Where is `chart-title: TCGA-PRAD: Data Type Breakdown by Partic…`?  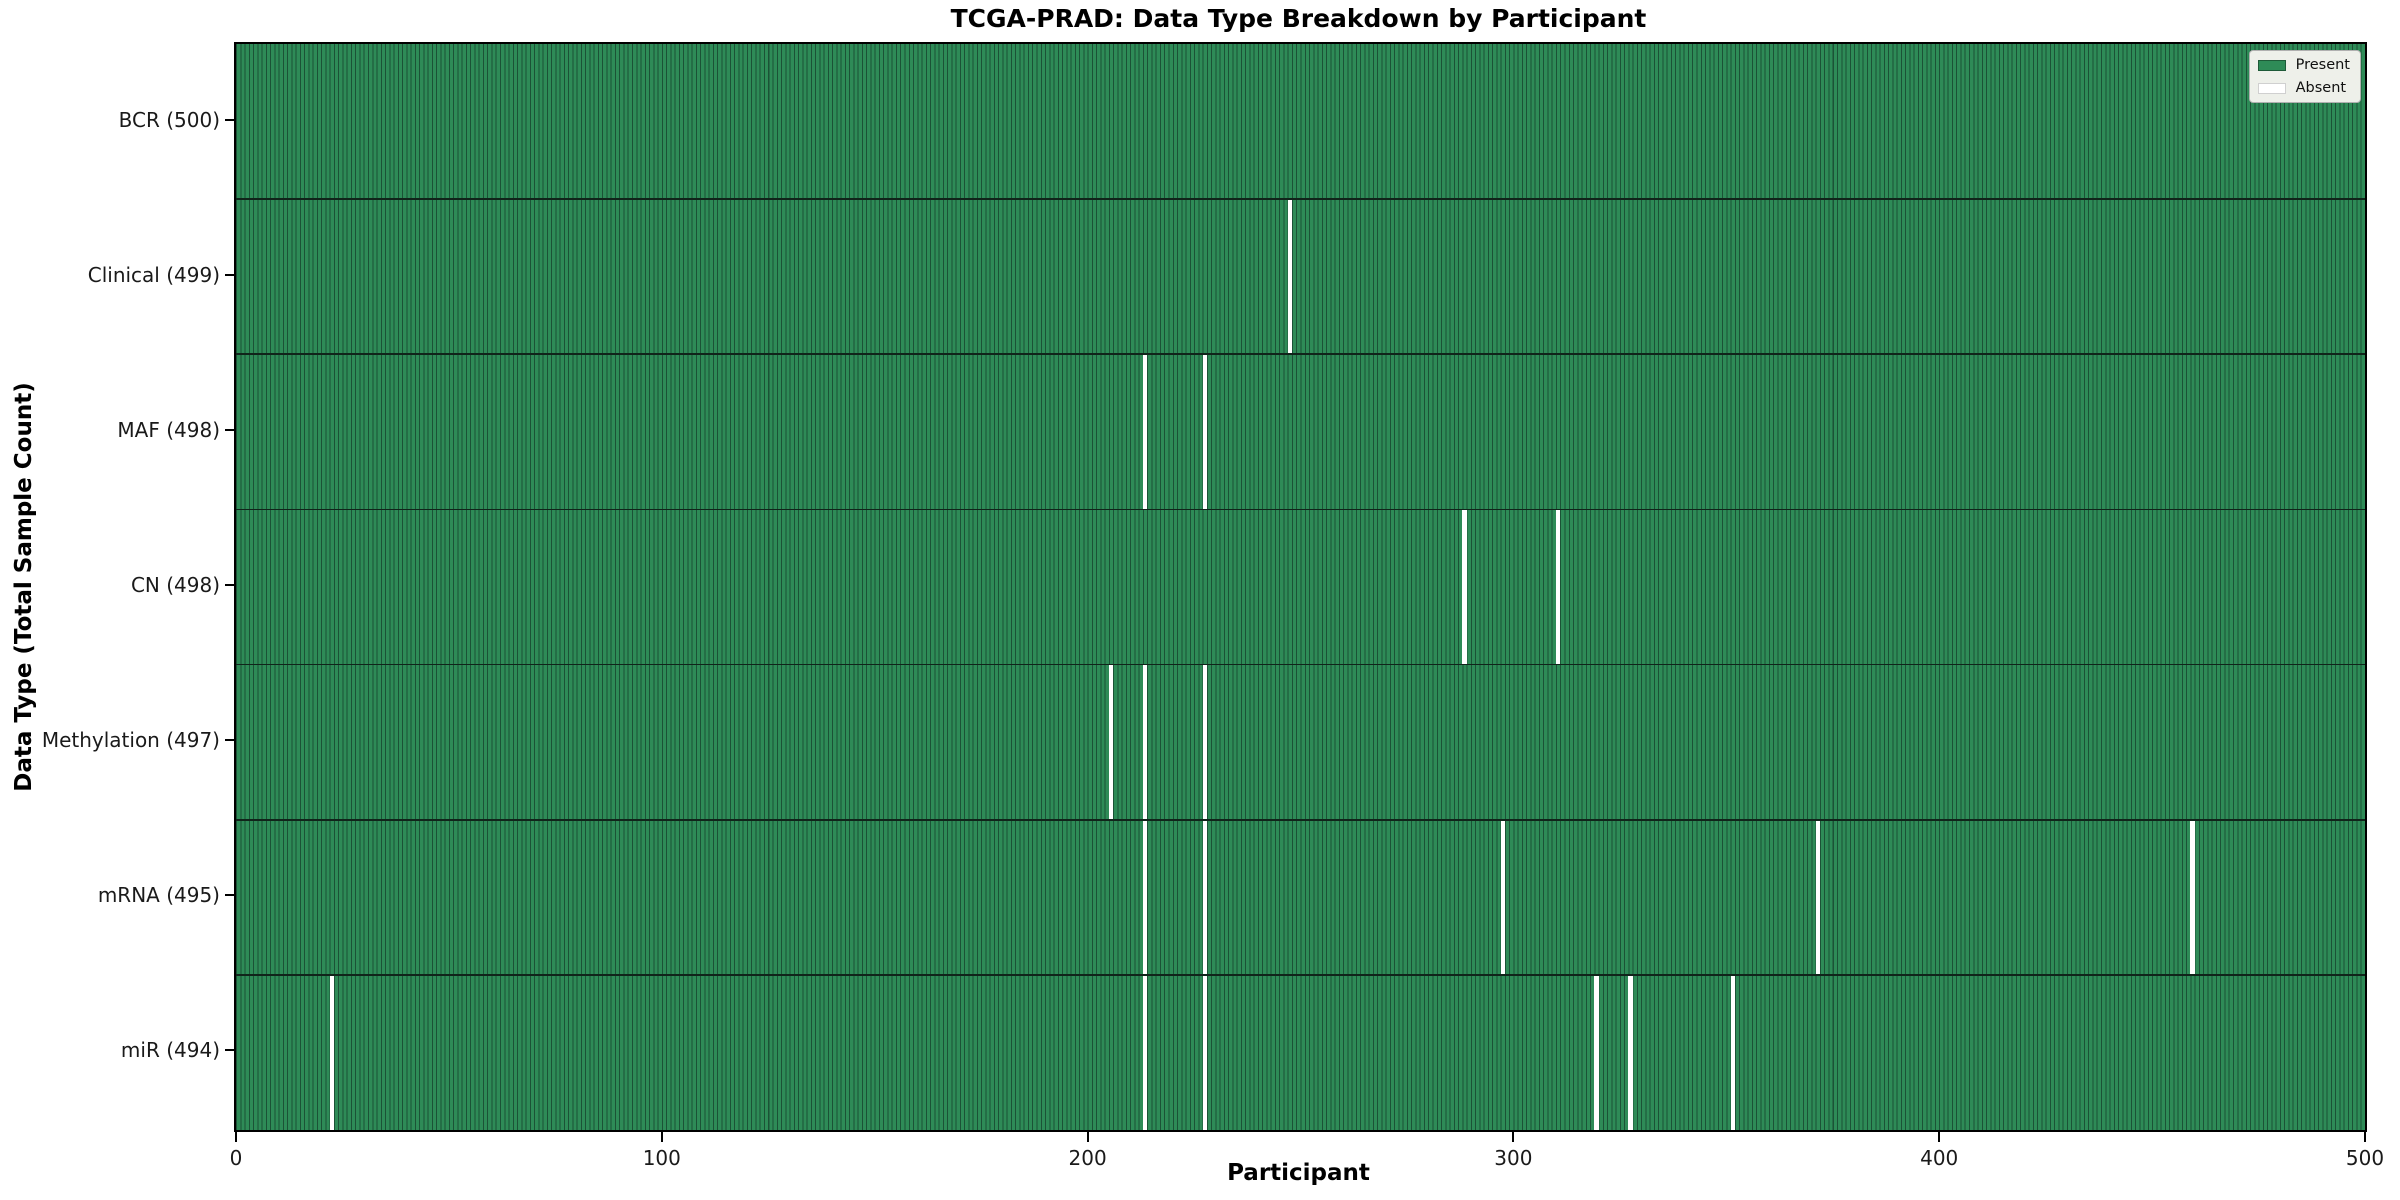
chart-title: TCGA-PRAD: Data Type Breakdown by Partic… is located at coordinates (1298, 18).